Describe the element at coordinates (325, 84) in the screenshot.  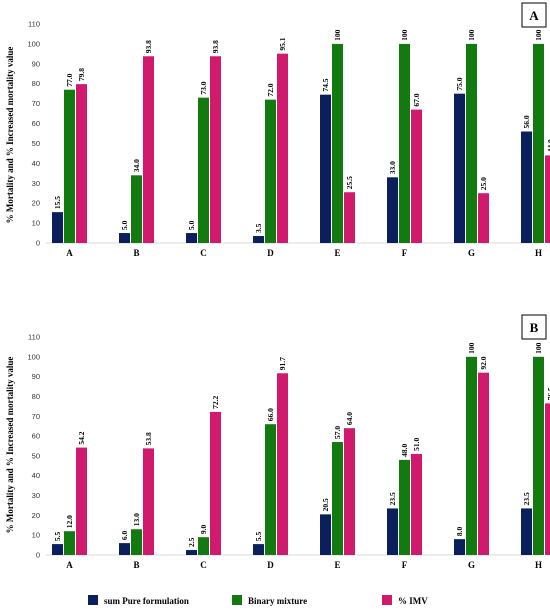
I see `data-label: 74.5` at that location.